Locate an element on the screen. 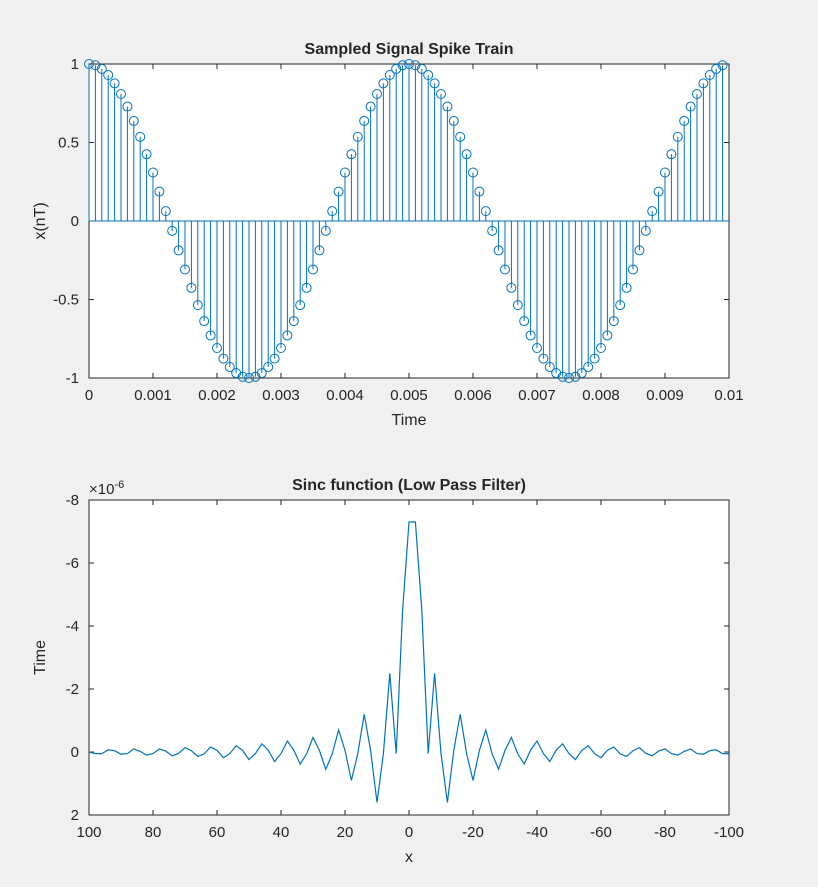 The height and width of the screenshot is (887, 818). stem-chart-x-tick-label: 0.006 is located at coordinates (473, 395).